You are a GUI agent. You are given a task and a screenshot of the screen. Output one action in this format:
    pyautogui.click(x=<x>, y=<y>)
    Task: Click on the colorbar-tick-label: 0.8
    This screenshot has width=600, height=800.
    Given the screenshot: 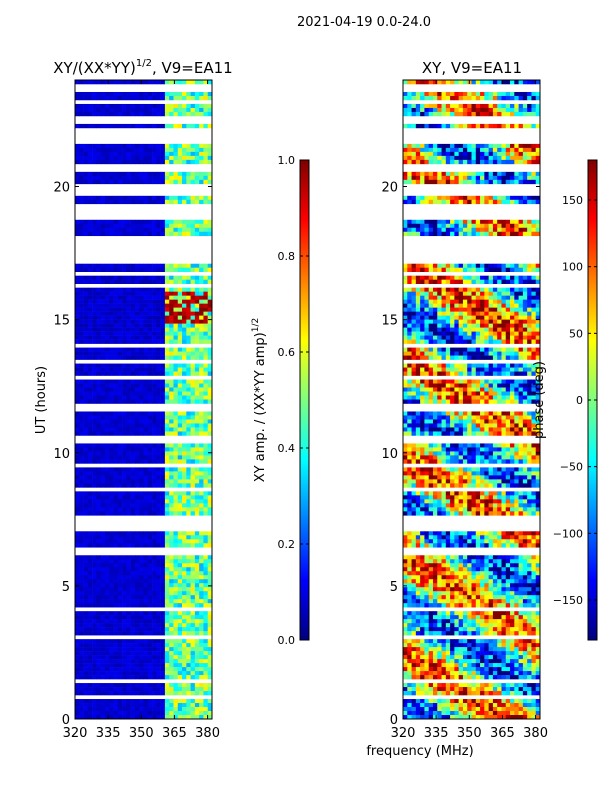 What is the action you would take?
    pyautogui.click(x=287, y=256)
    